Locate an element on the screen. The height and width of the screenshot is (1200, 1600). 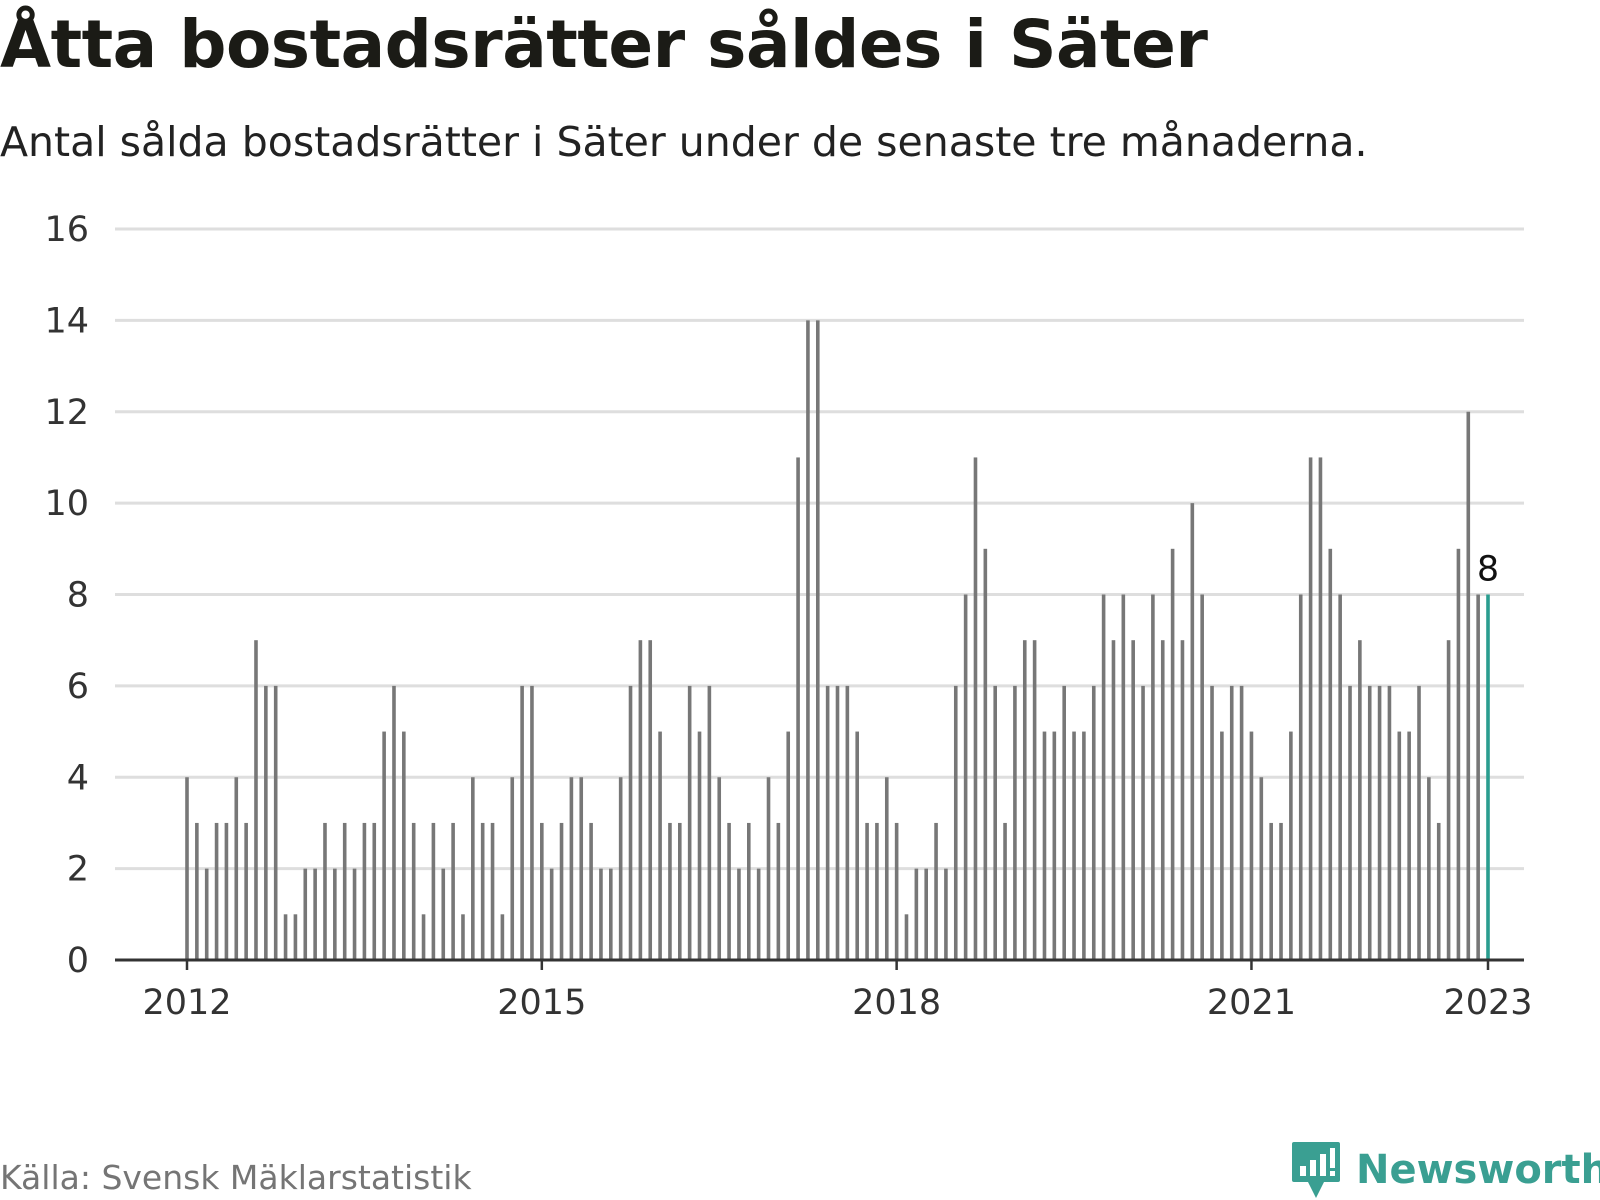
y-tick-label: 4 is located at coordinates (78, 778).